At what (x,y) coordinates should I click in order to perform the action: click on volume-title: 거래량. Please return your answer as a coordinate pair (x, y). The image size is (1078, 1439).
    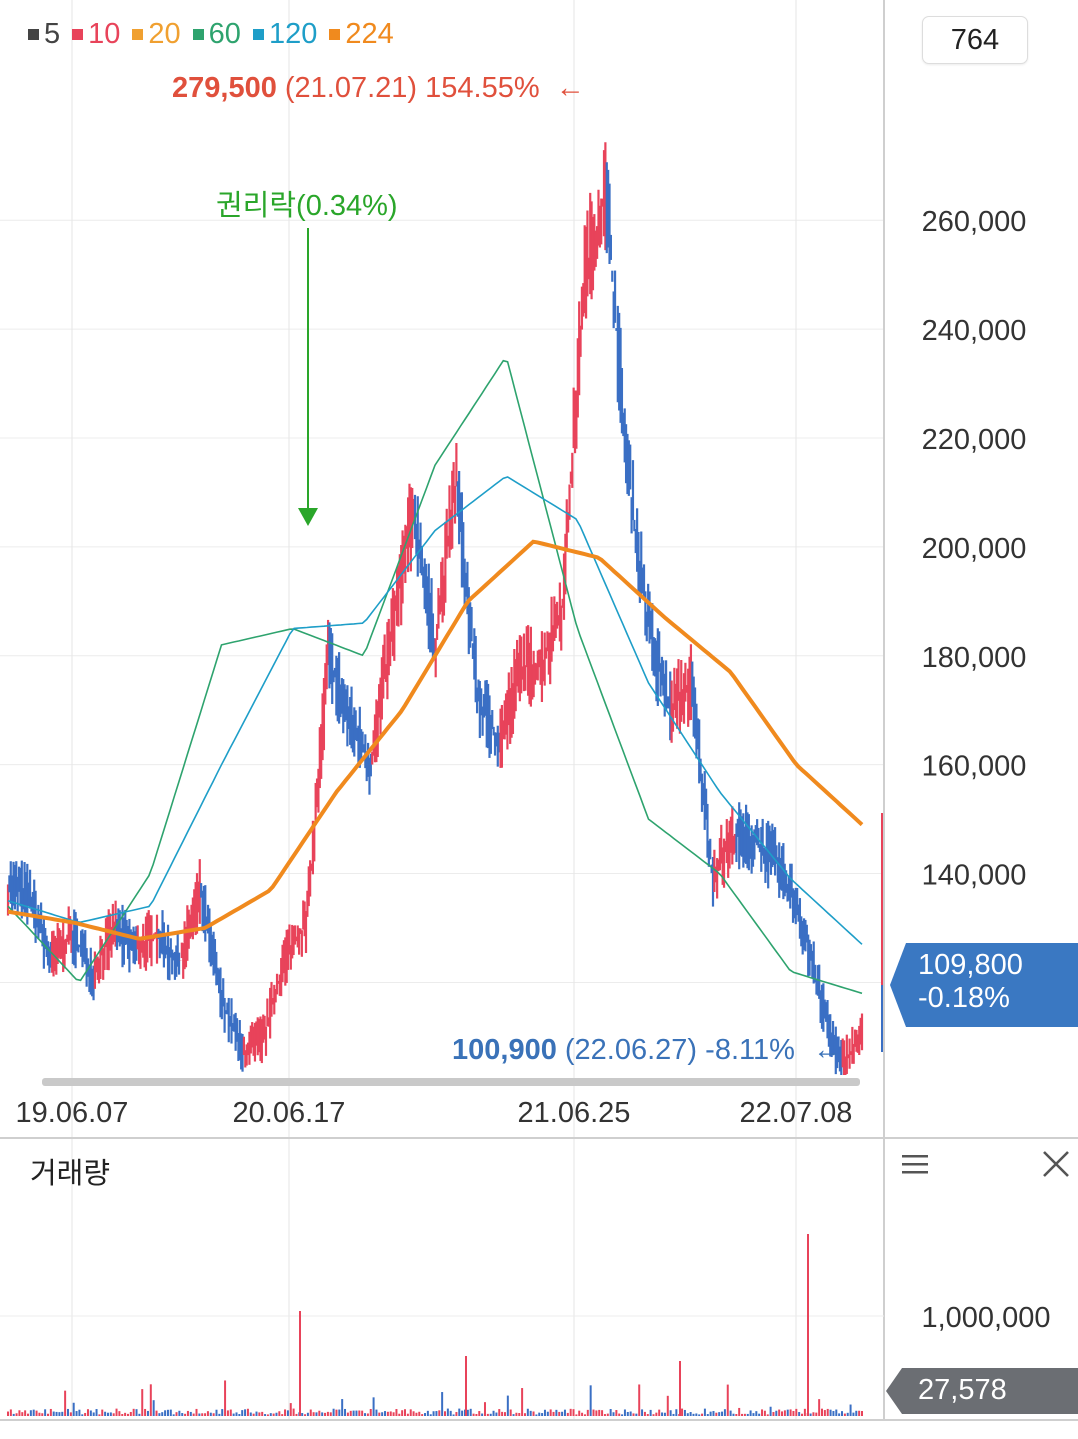
    Looking at the image, I should click on (70, 1174).